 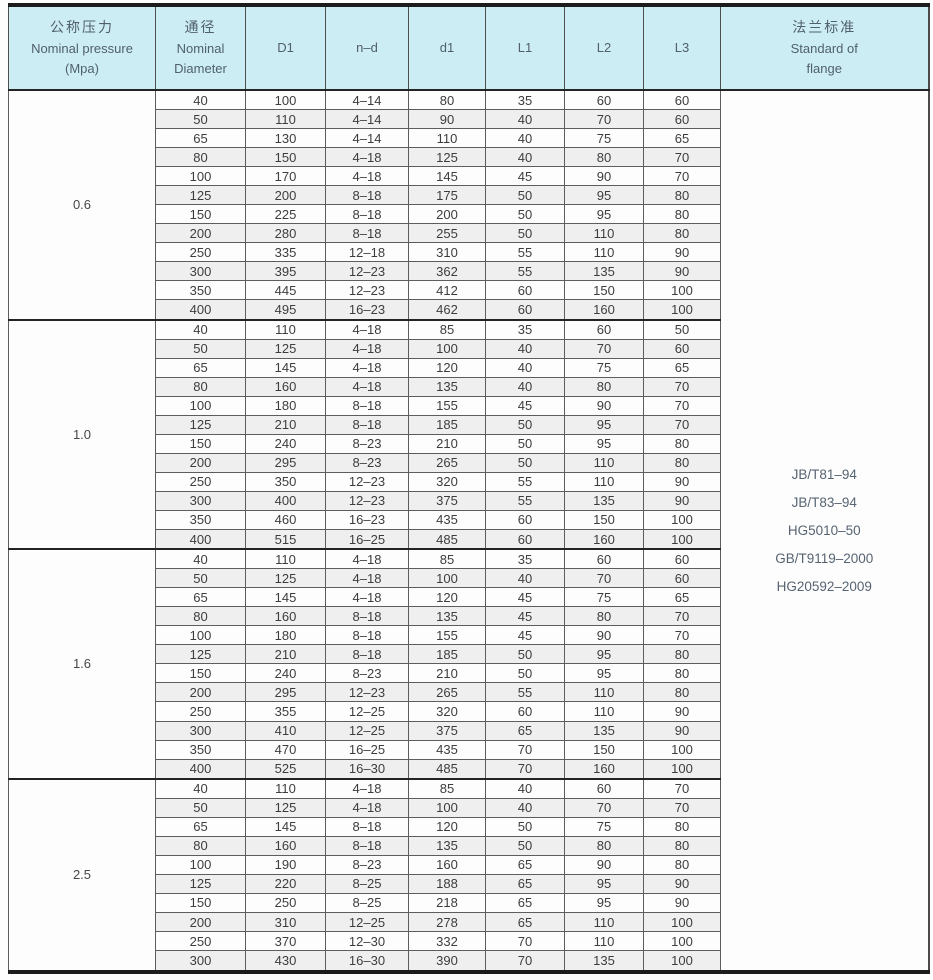 I want to click on table-cell: 190, so click(x=285, y=864).